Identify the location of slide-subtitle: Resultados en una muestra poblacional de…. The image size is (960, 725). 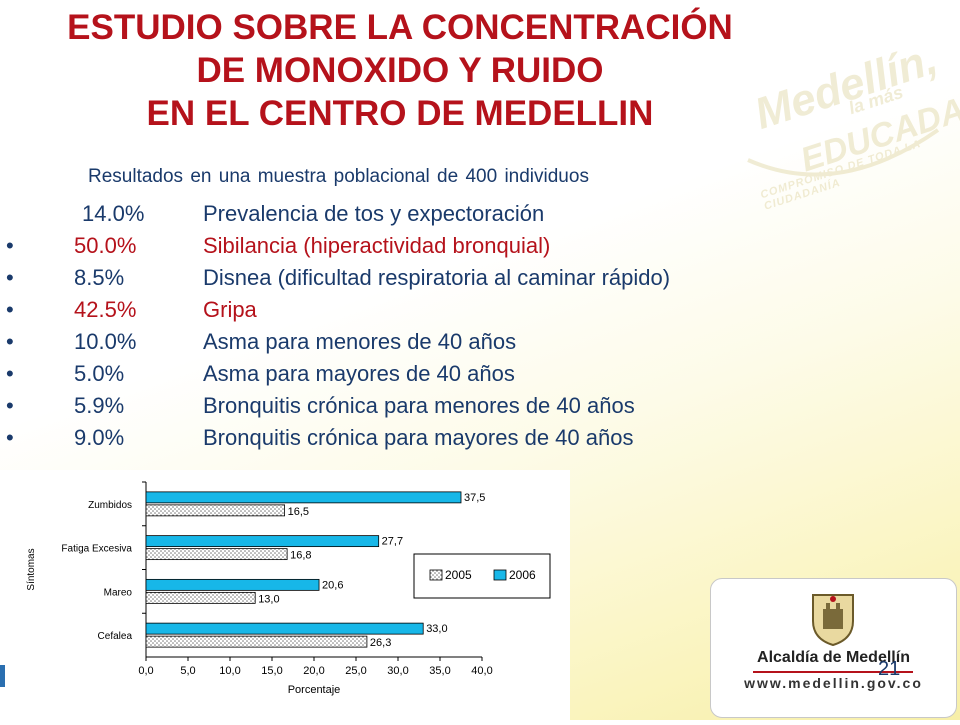
(338, 176).